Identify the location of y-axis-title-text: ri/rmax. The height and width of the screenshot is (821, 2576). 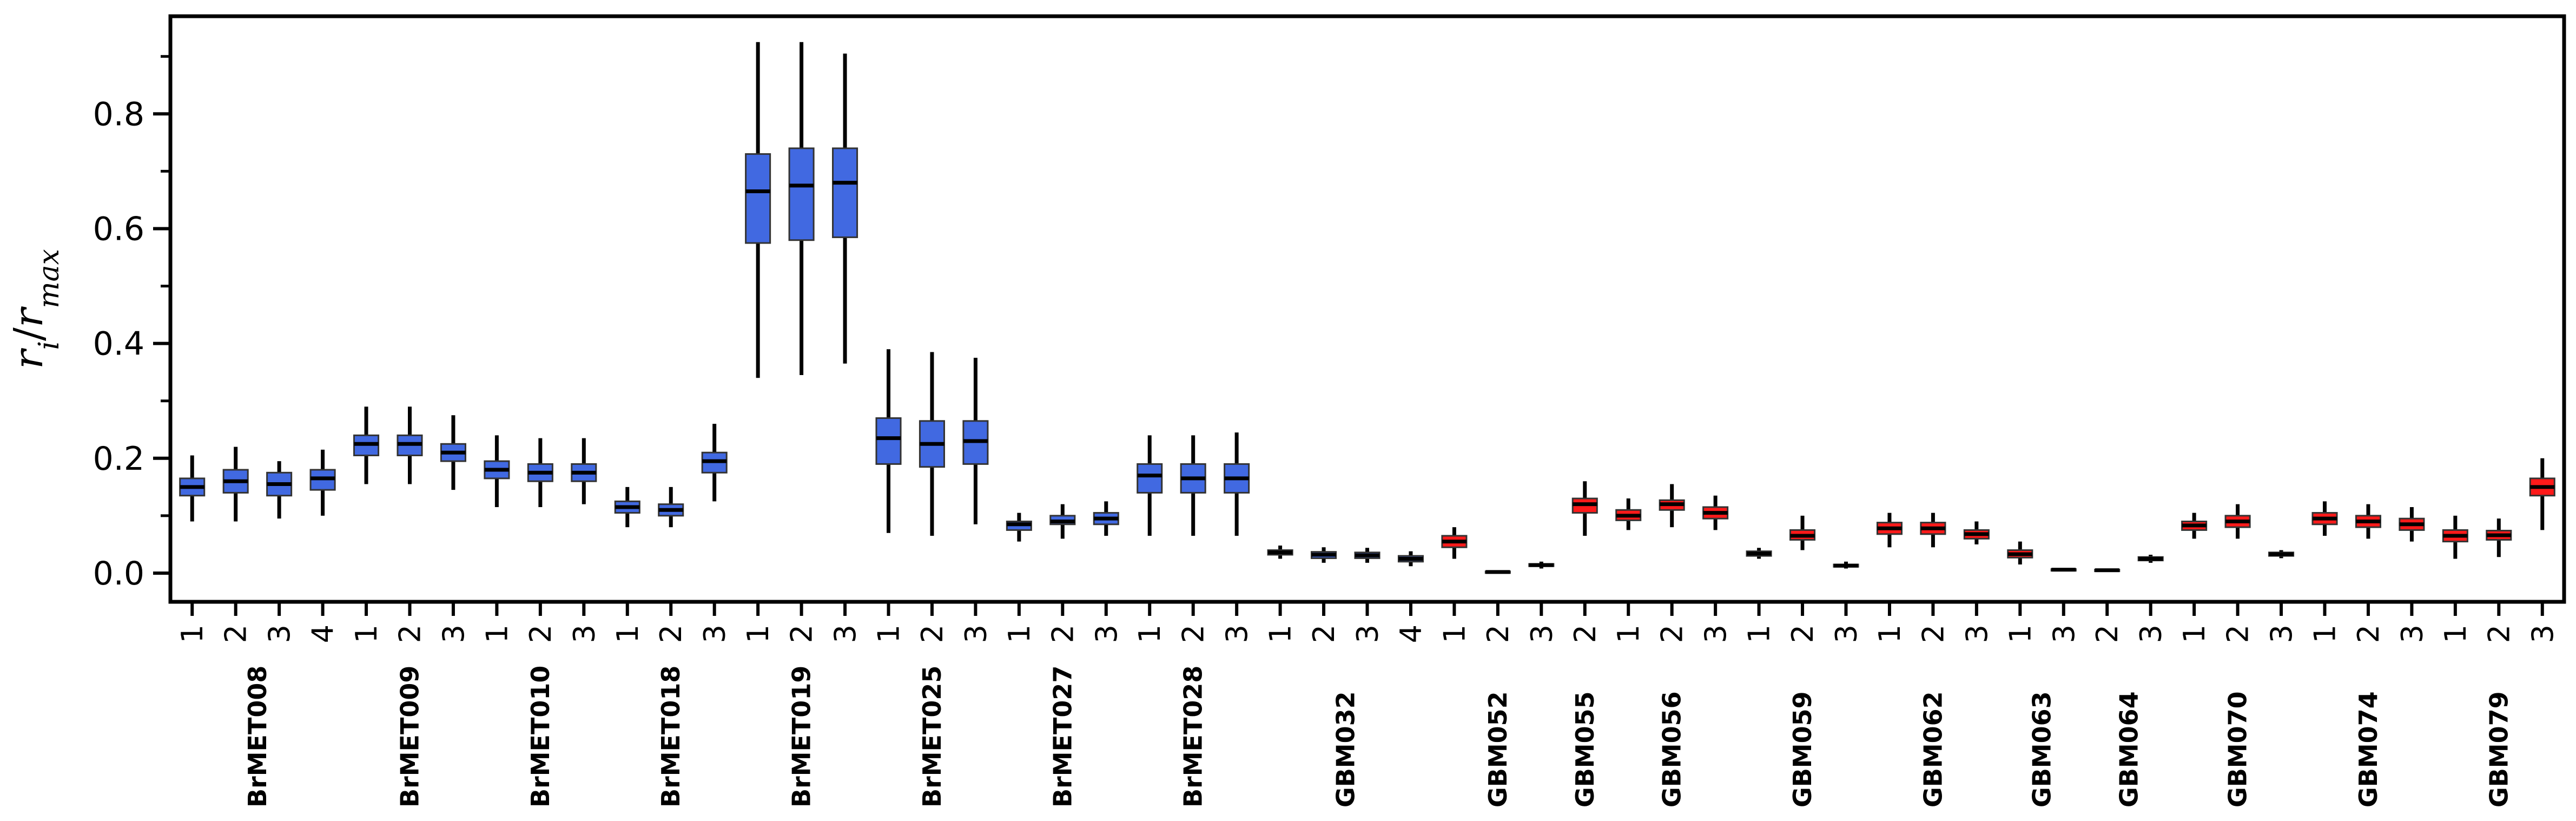
(35, 309).